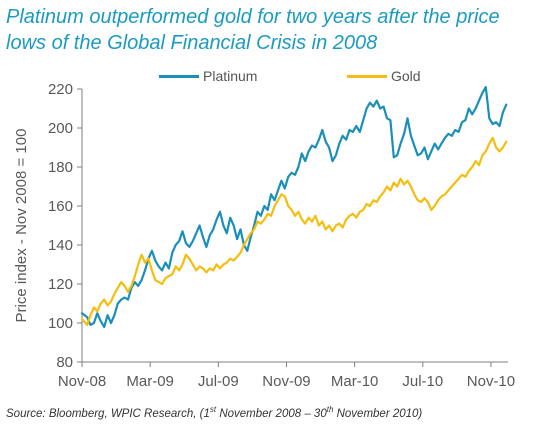  Describe the element at coordinates (491, 381) in the screenshot. I see `x-tick-label: Nov-10` at that location.